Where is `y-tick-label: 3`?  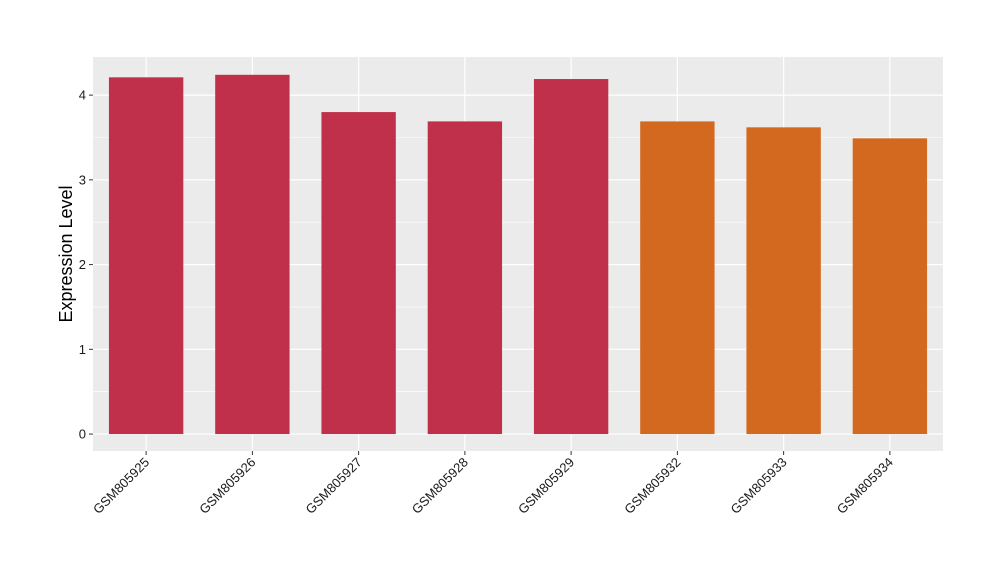 y-tick-label: 3 is located at coordinates (82, 179).